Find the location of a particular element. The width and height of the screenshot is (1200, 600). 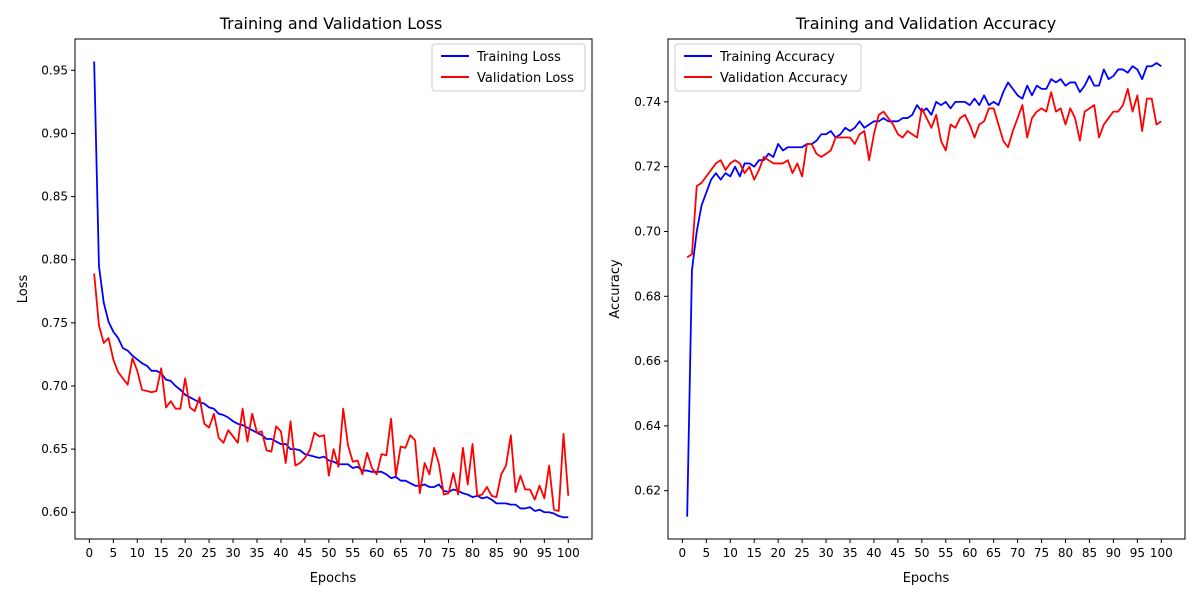

chart-title: Training and Validation Accuracy is located at coordinates (926, 23).